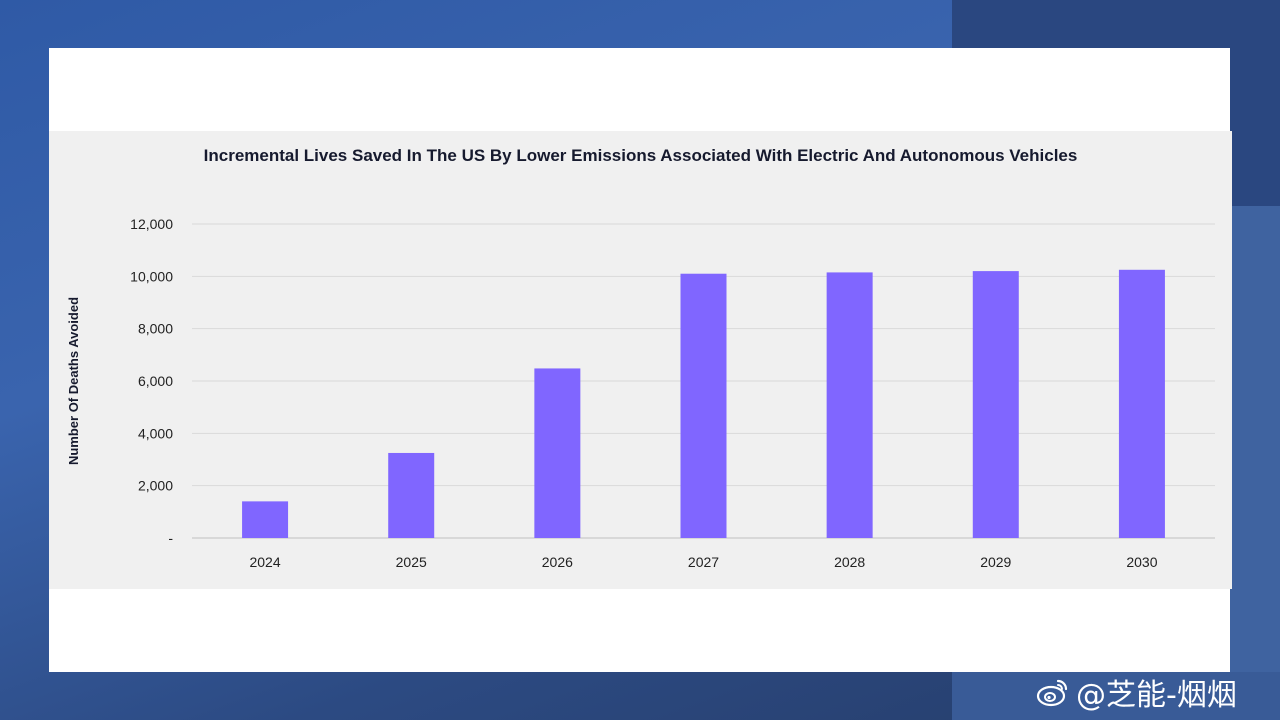  Describe the element at coordinates (73, 381) in the screenshot. I see `y-axis-title: Number Of Deaths Avoided` at that location.